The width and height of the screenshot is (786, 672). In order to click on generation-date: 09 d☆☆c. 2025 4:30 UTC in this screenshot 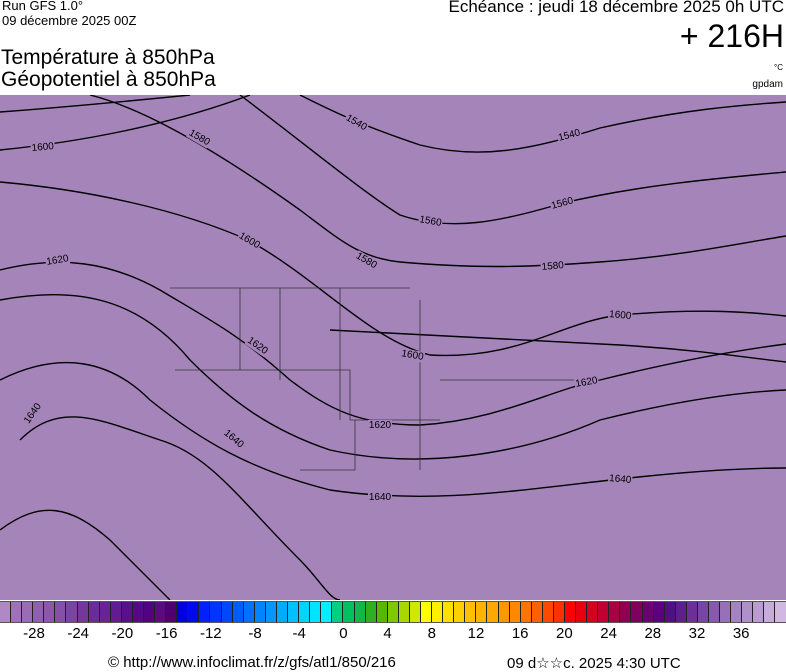, I will do `click(594, 663)`.